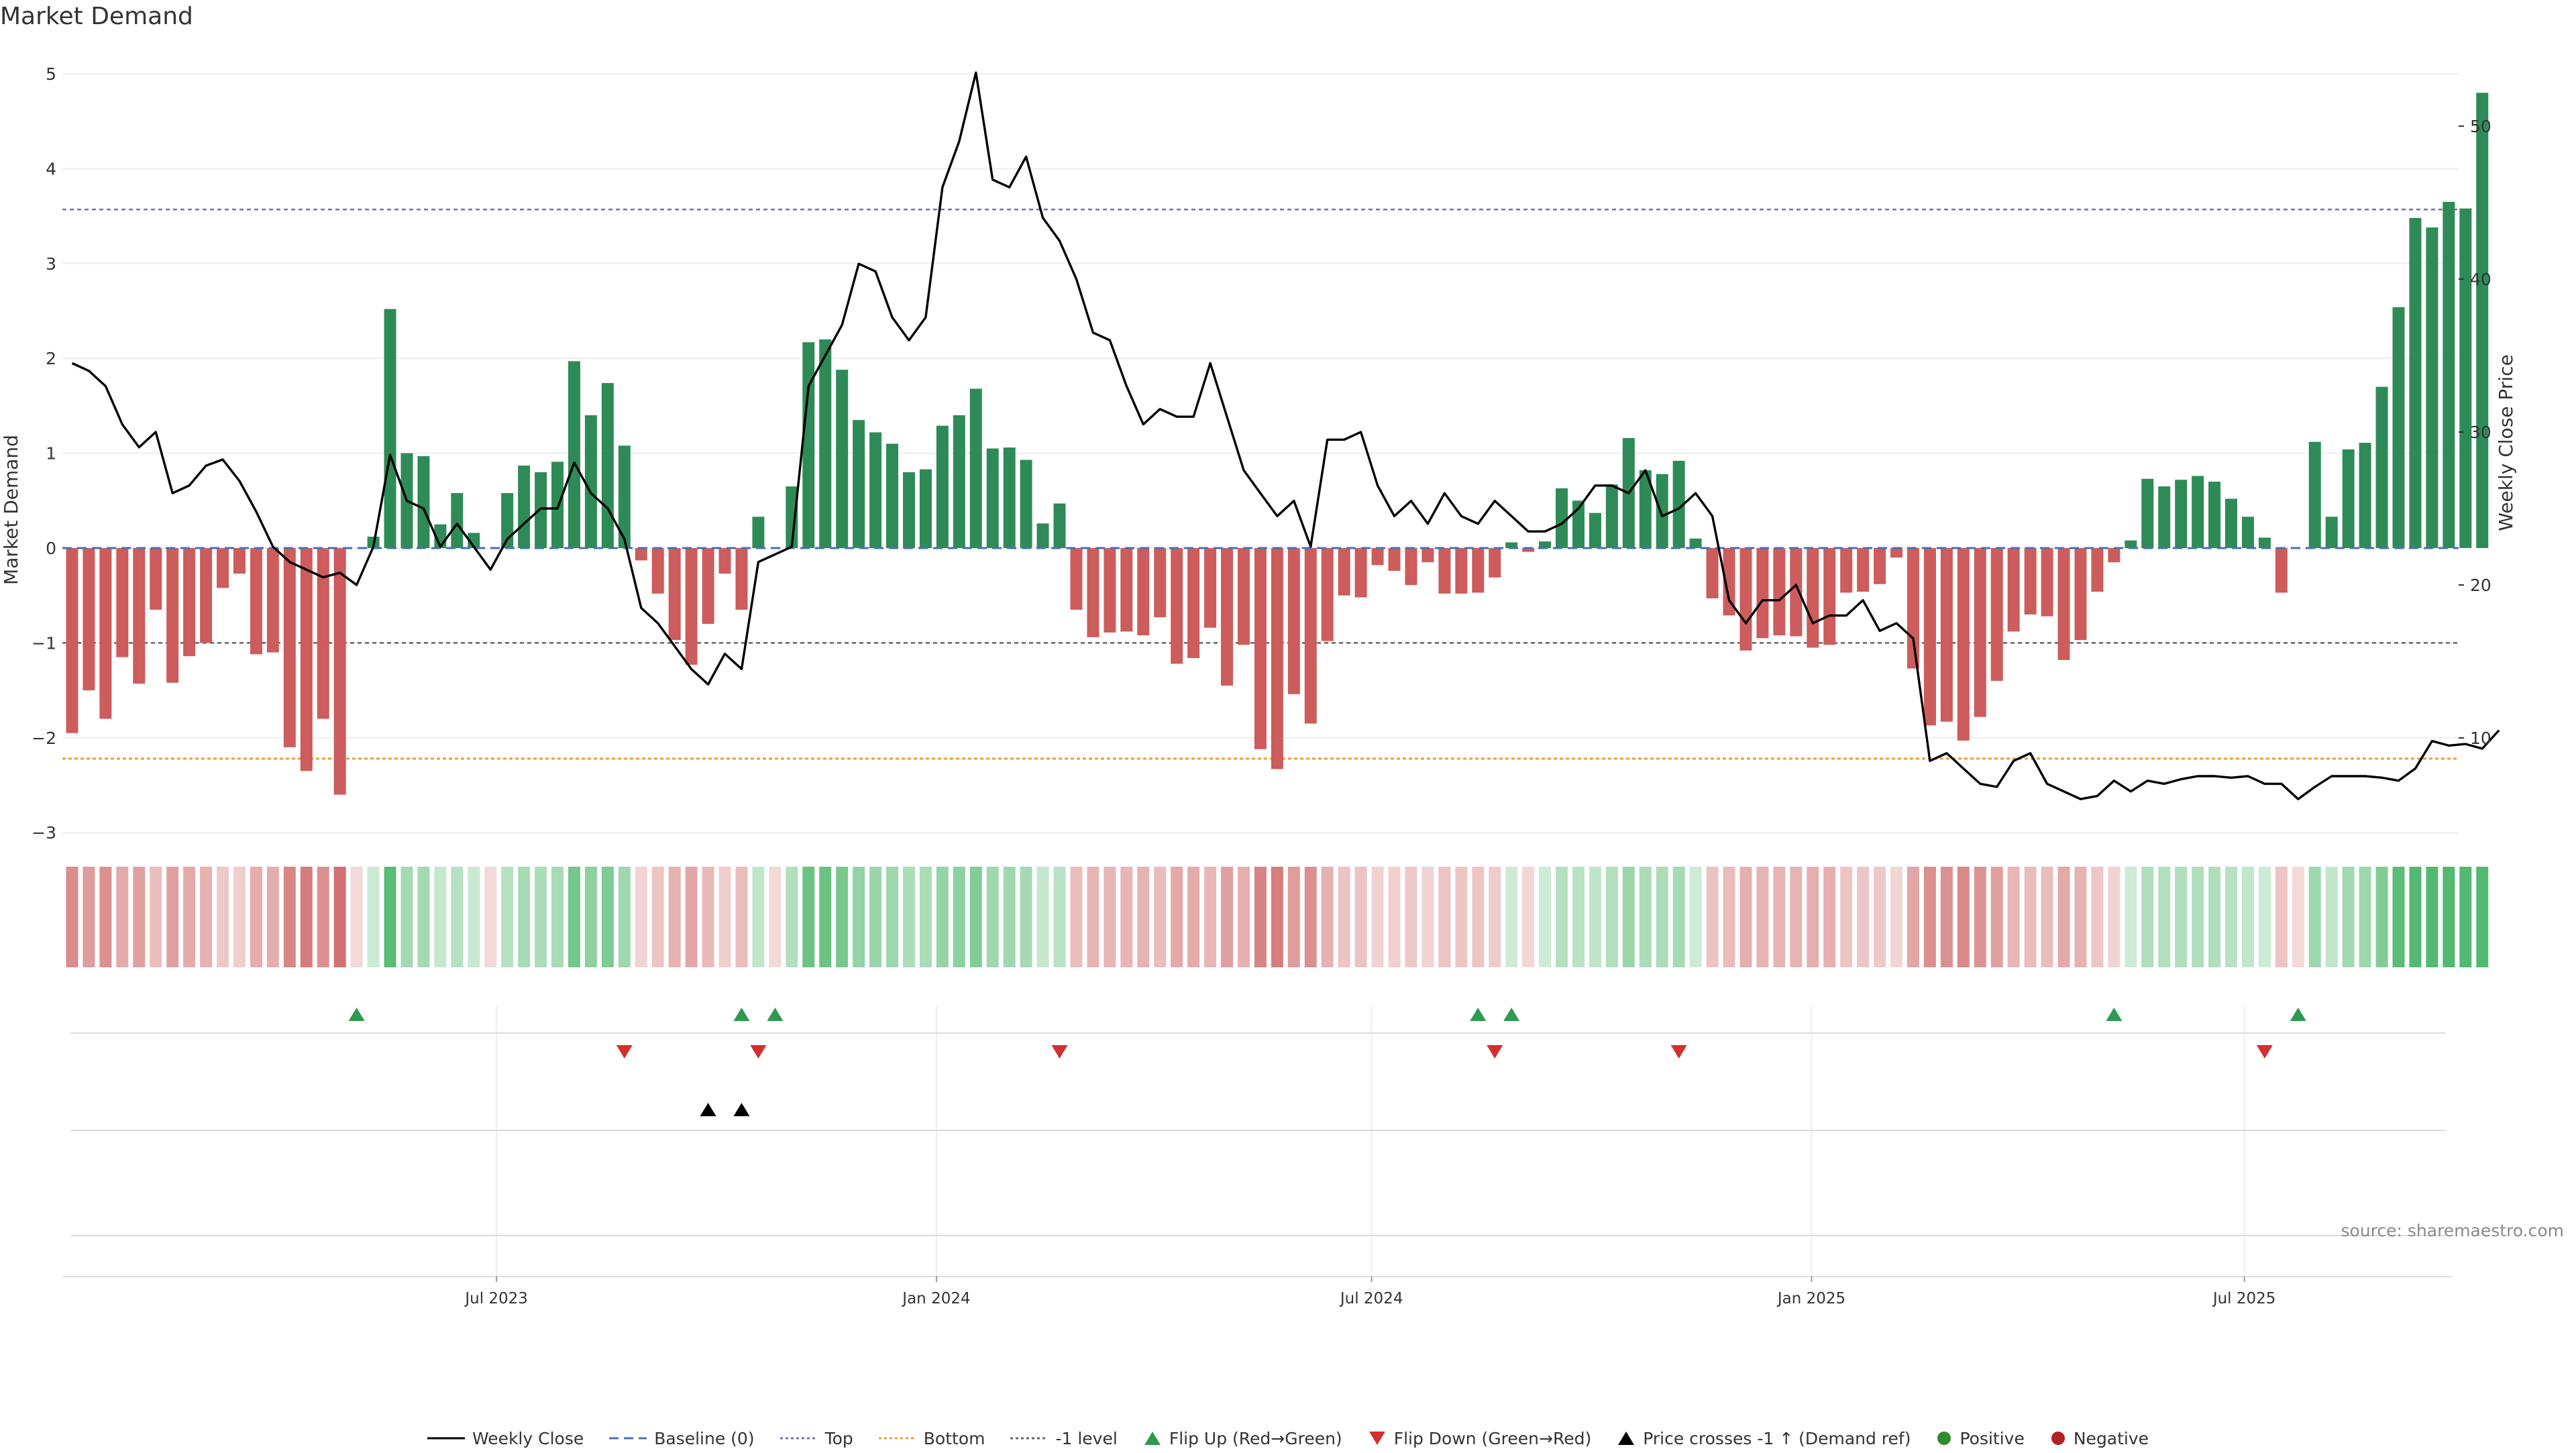  I want to click on legend-minus1: -1 level, so click(1064, 1438).